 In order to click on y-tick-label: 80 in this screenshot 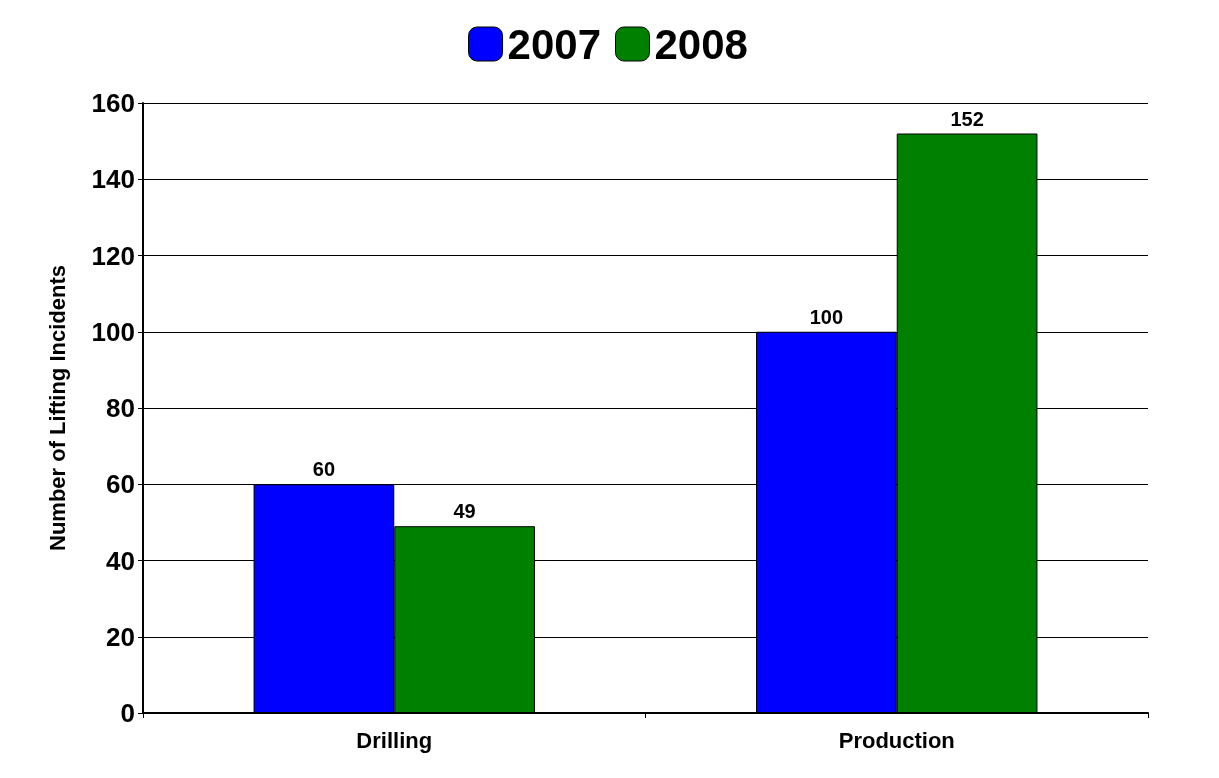, I will do `click(120, 408)`.